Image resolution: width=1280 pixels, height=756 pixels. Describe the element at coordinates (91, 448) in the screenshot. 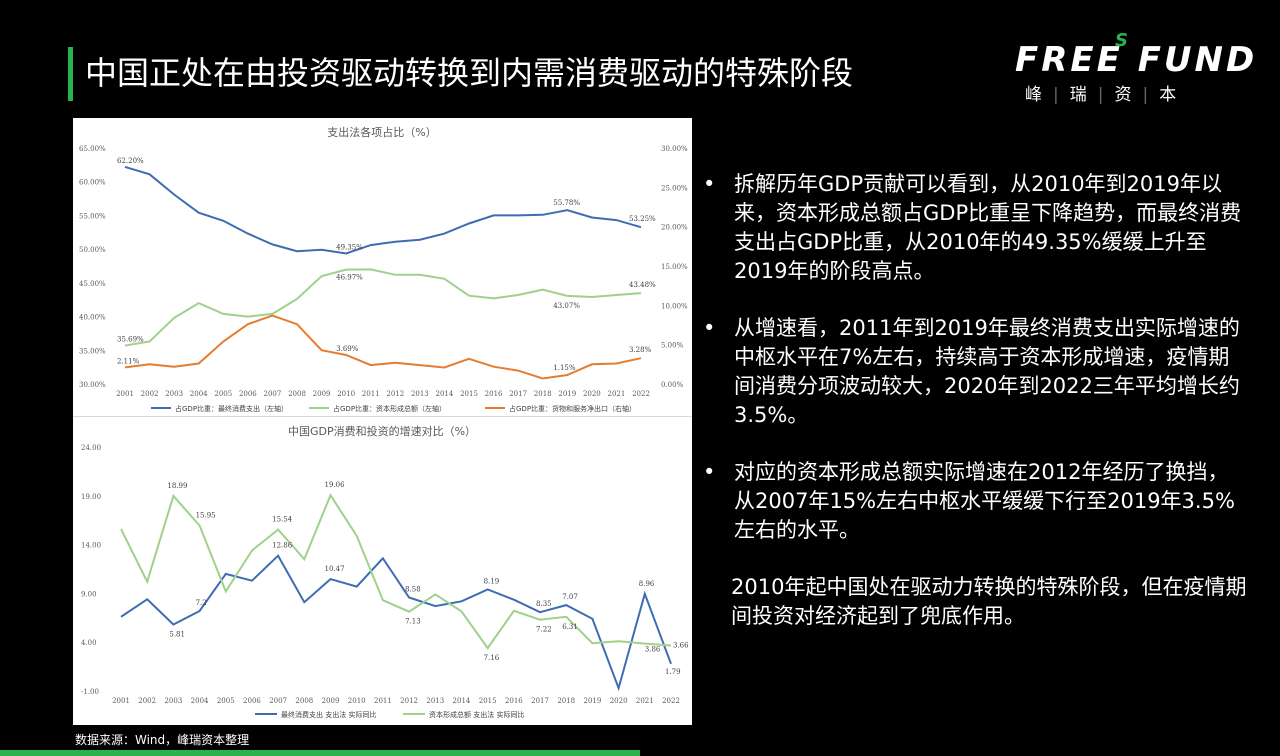

I see `y-tick-label: 24.00` at that location.